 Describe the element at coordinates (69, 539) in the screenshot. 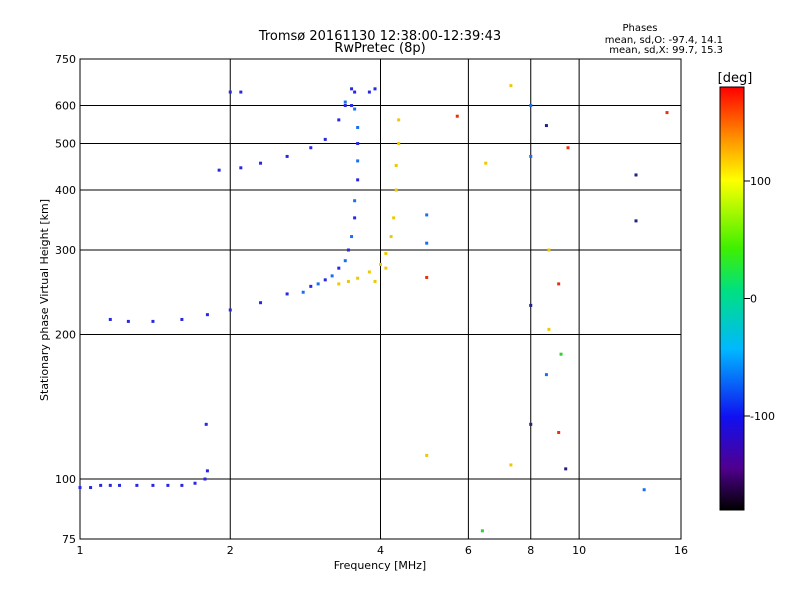

I see `y-tick-label: 75` at that location.